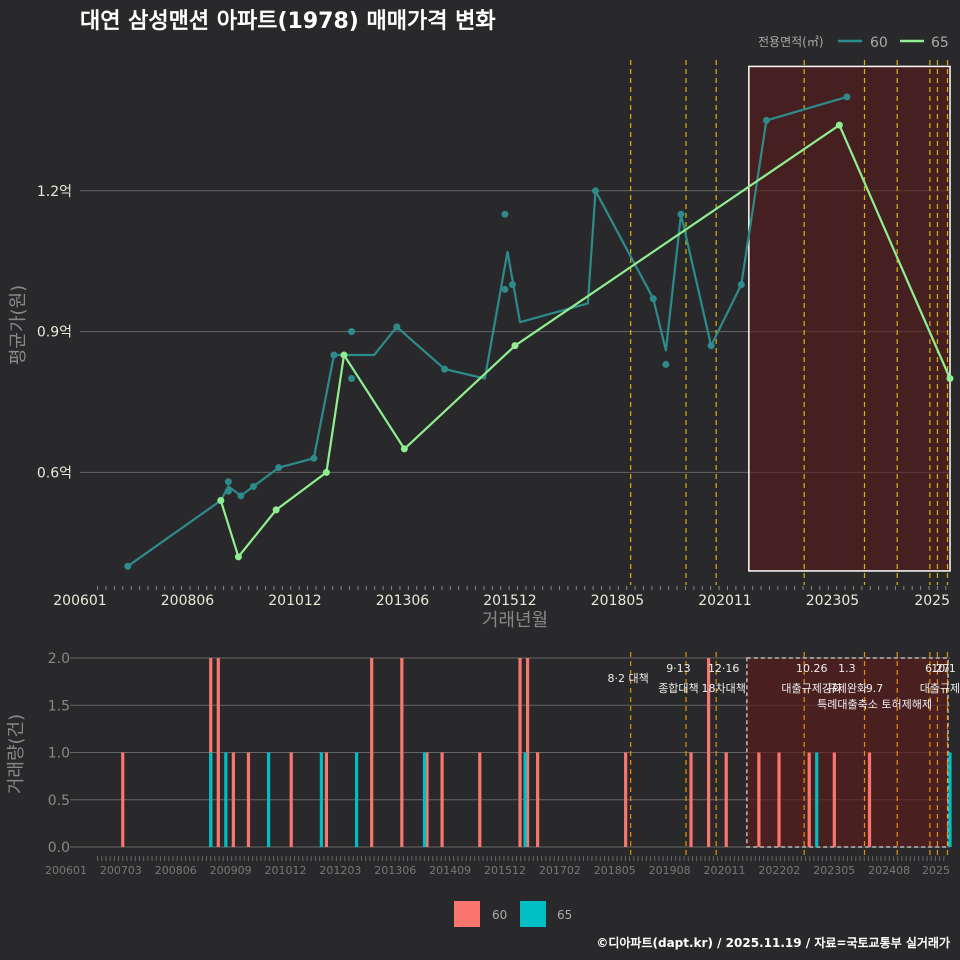 The image size is (960, 960). What do you see at coordinates (936, 870) in the screenshot?
I see `volume-x-tick-label: 2025` at bounding box center [936, 870].